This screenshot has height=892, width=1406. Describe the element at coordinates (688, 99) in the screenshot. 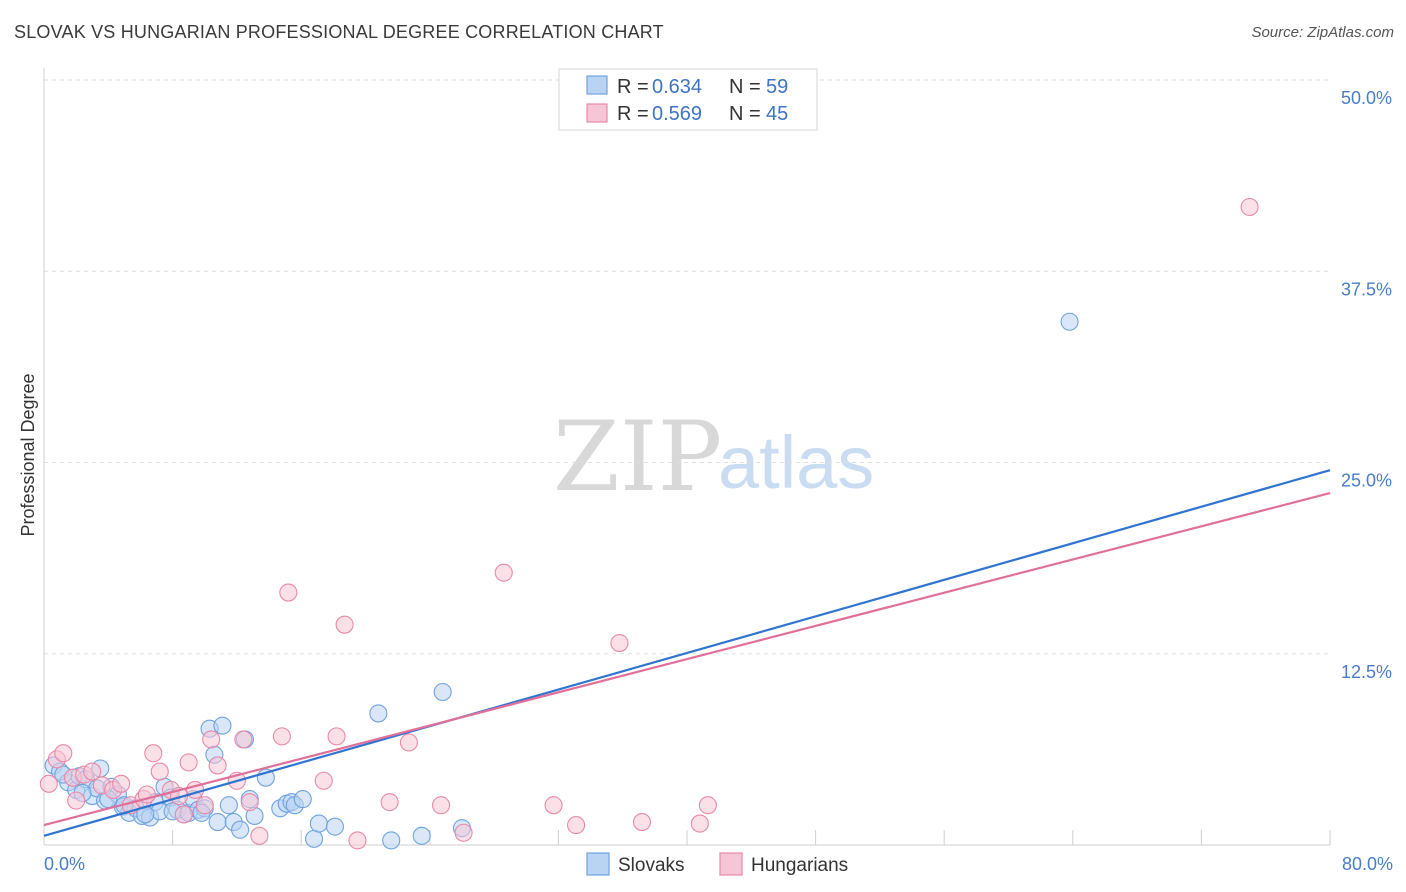

I see `top-legend: R = 0.634 N = 59 R = 0.569 N = 45` at that location.